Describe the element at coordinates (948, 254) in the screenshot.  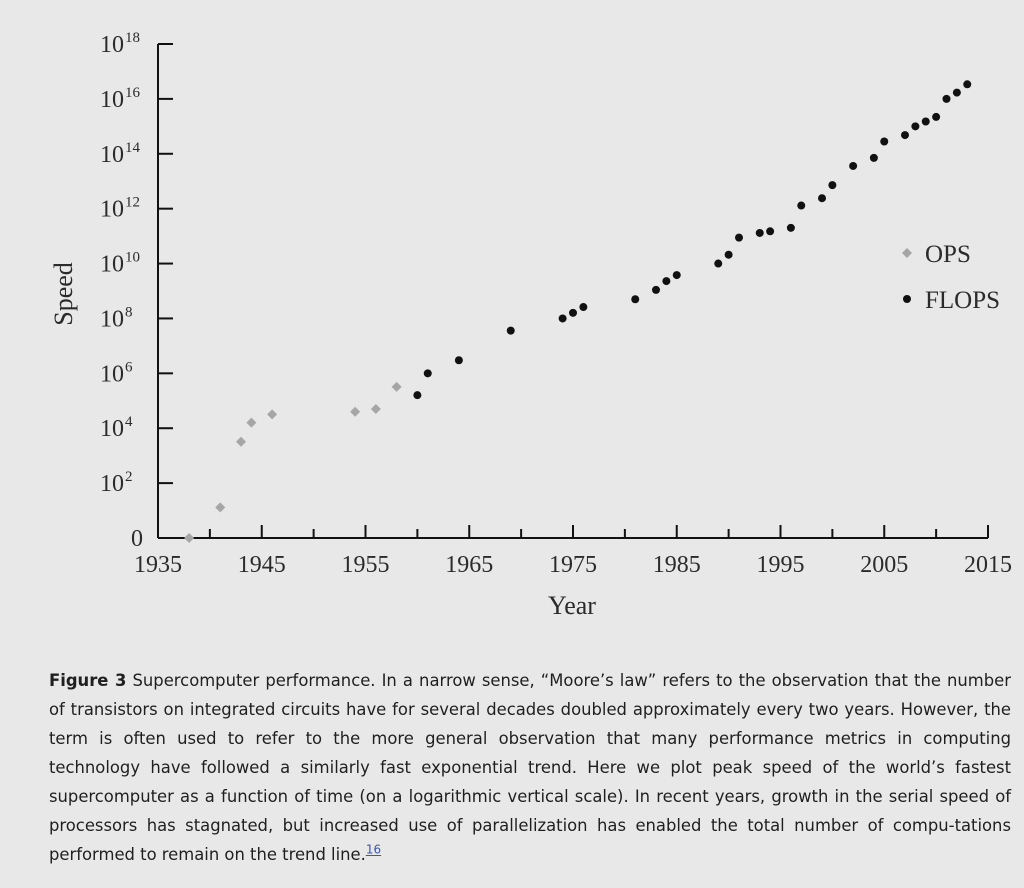
I see `legend-label: OPS` at that location.